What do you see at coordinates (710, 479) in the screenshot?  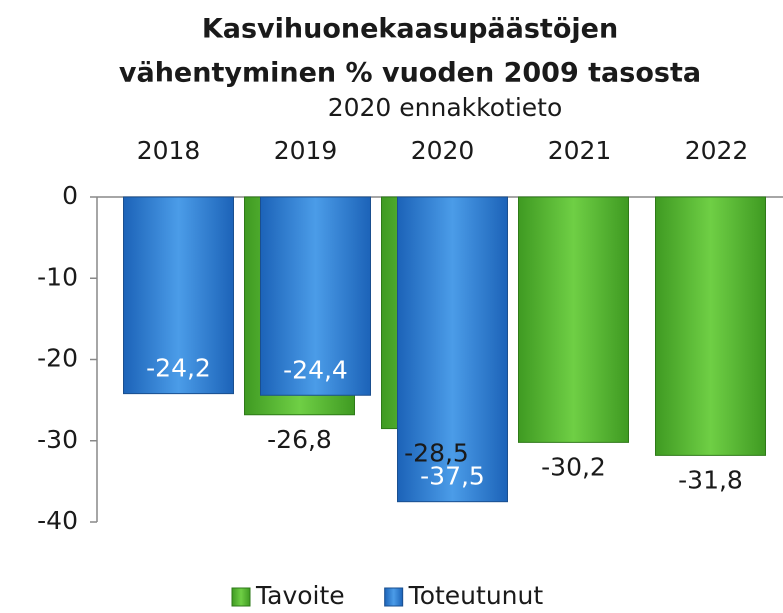 I see `data-label: -31,8` at bounding box center [710, 479].